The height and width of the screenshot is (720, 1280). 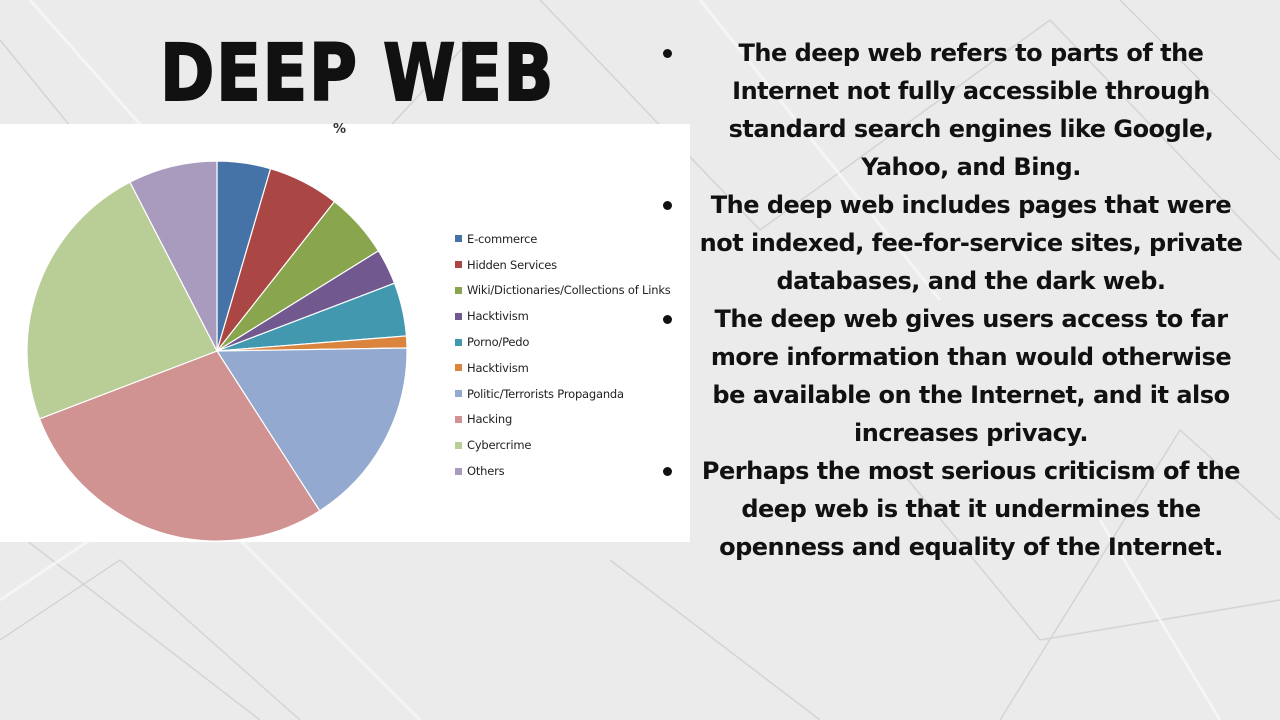 What do you see at coordinates (490, 419) in the screenshot?
I see `legend-label: Hacking` at bounding box center [490, 419].